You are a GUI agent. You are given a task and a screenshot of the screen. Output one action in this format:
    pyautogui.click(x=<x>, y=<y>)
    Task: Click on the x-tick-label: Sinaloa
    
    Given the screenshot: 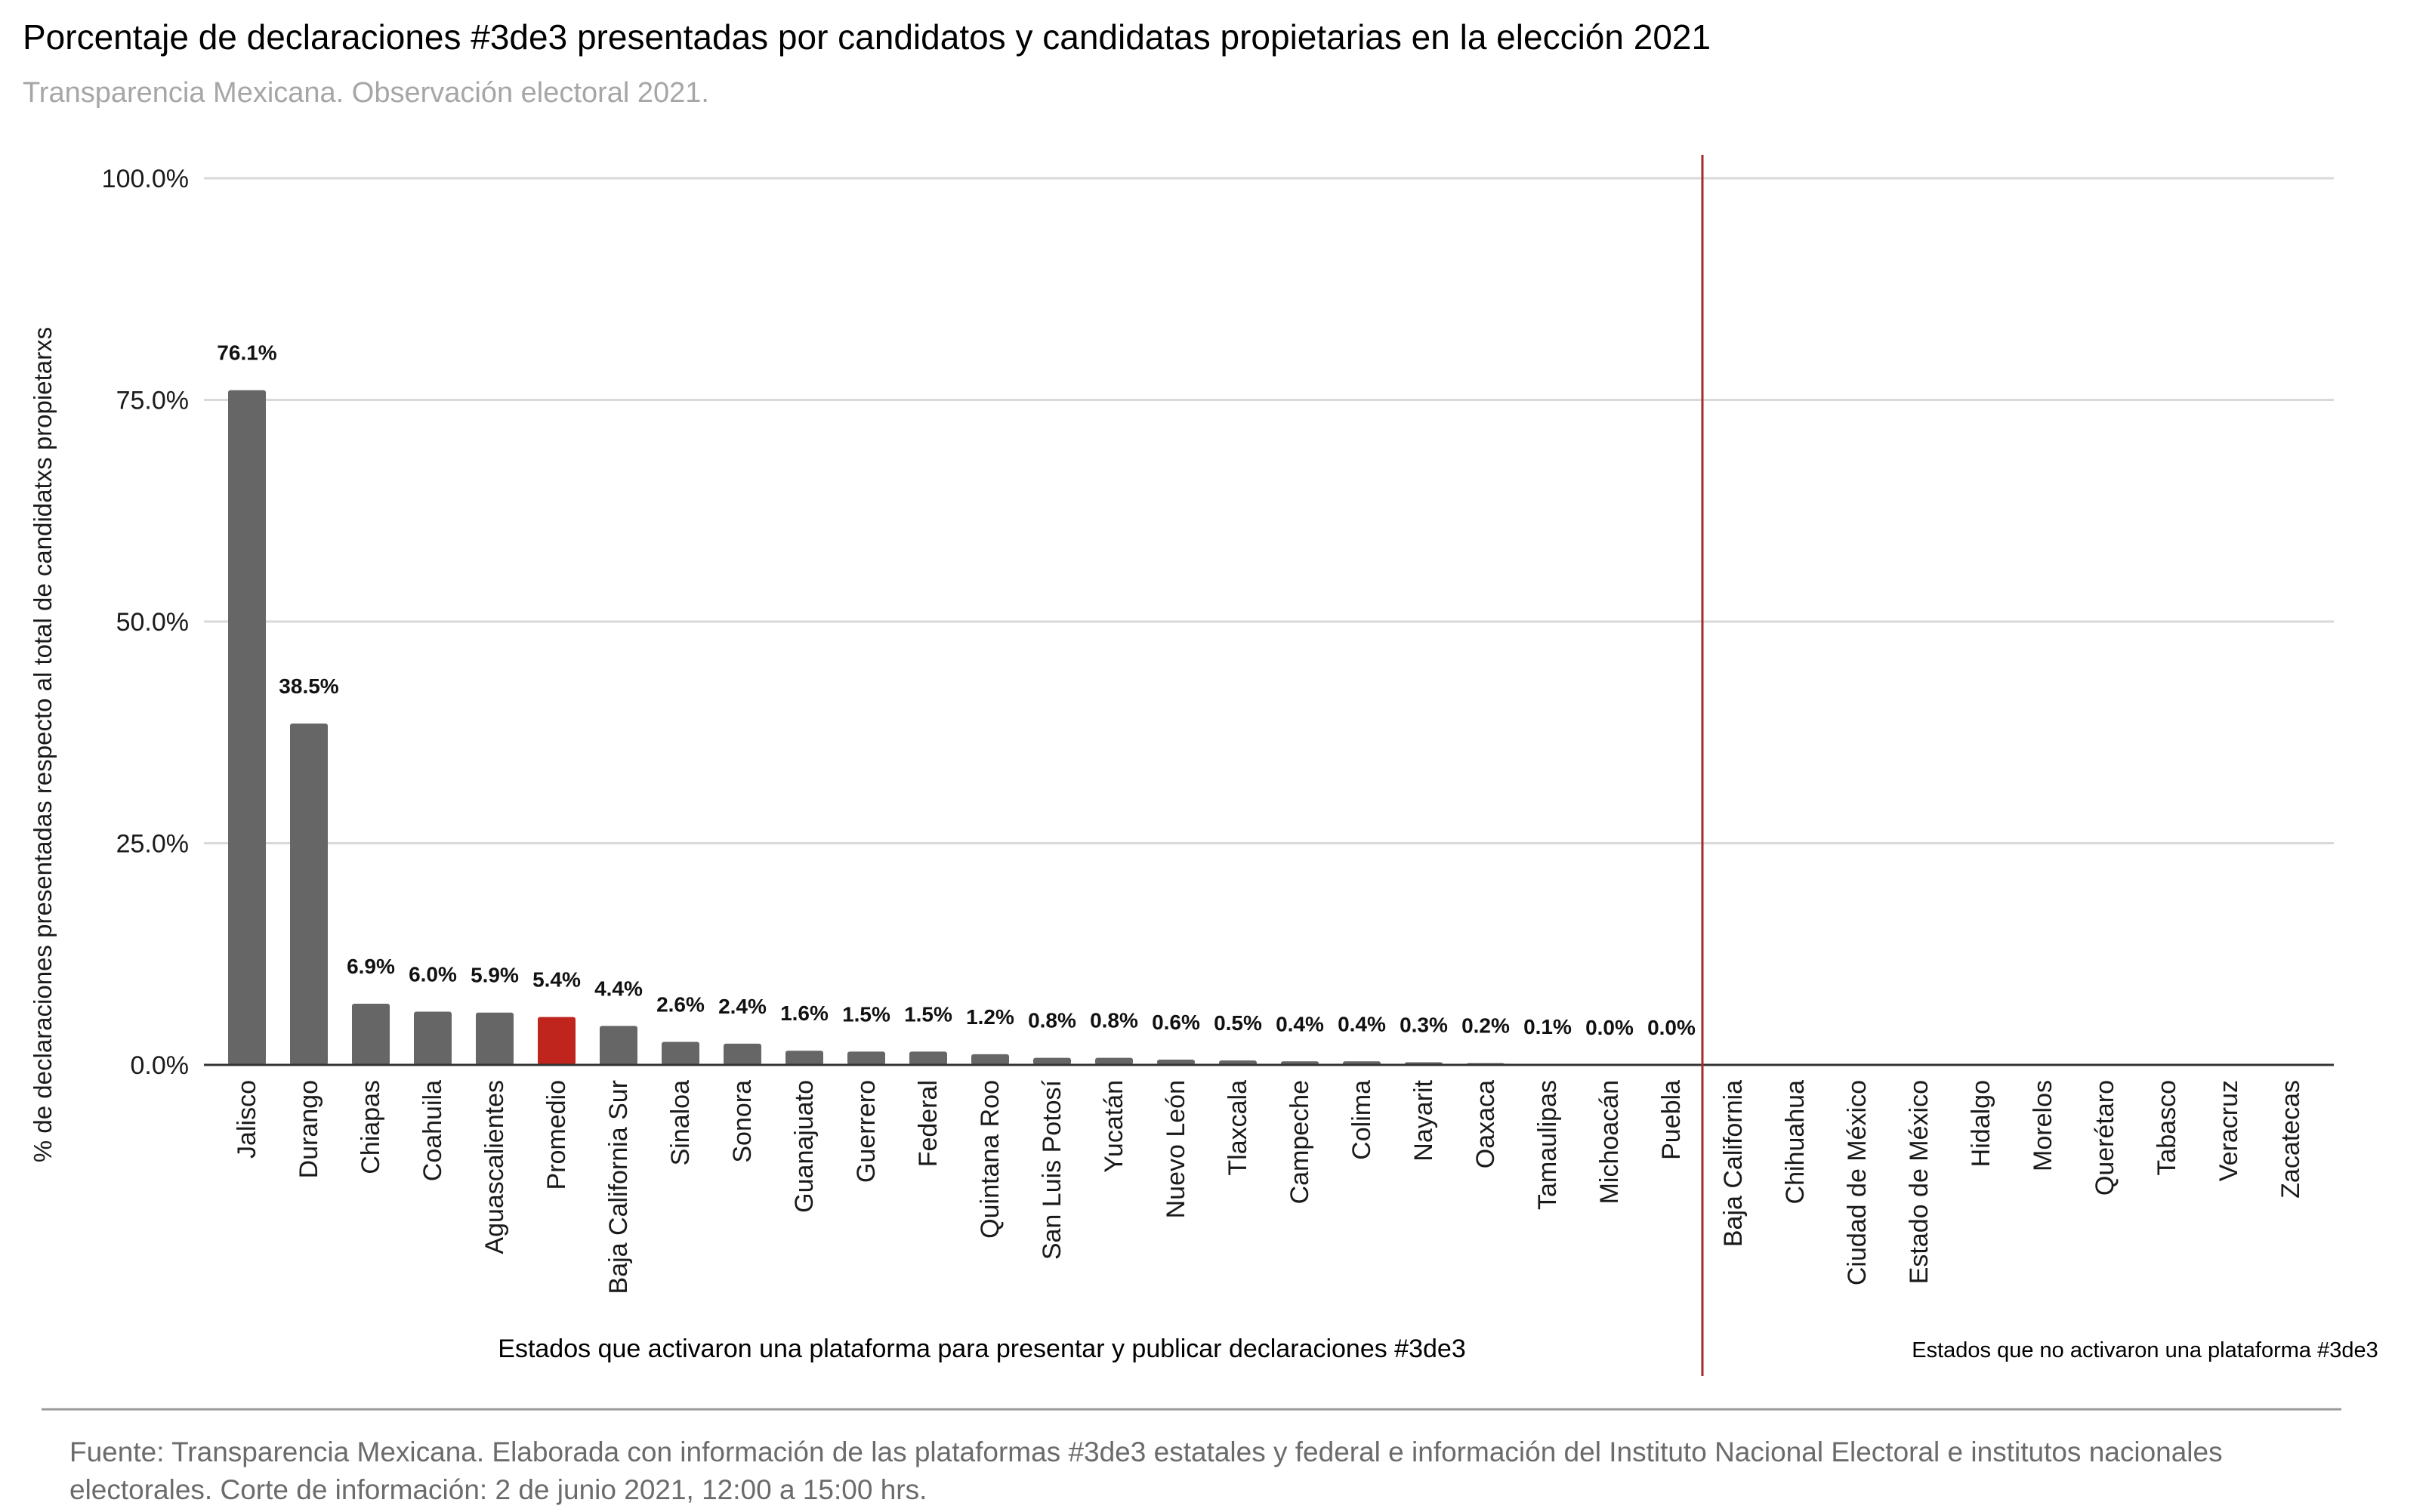 What is the action you would take?
    pyautogui.click(x=681, y=1123)
    